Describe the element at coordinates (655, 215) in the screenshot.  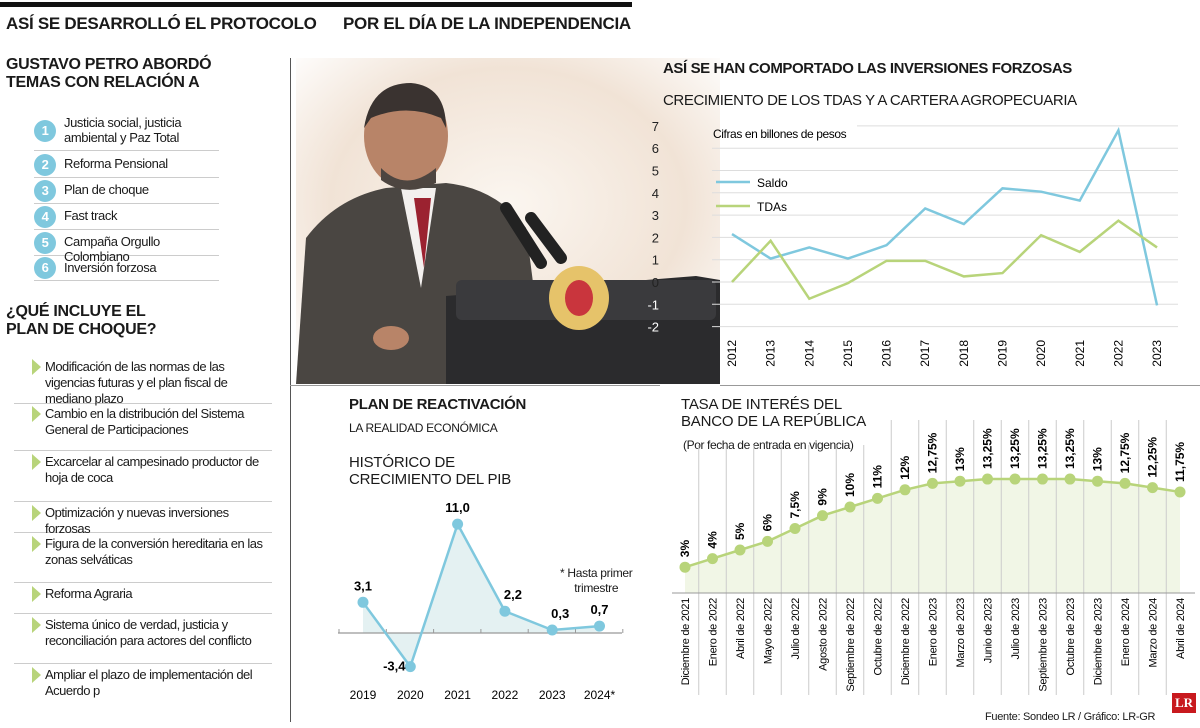
I see `chart1-ytick-label: 3` at that location.